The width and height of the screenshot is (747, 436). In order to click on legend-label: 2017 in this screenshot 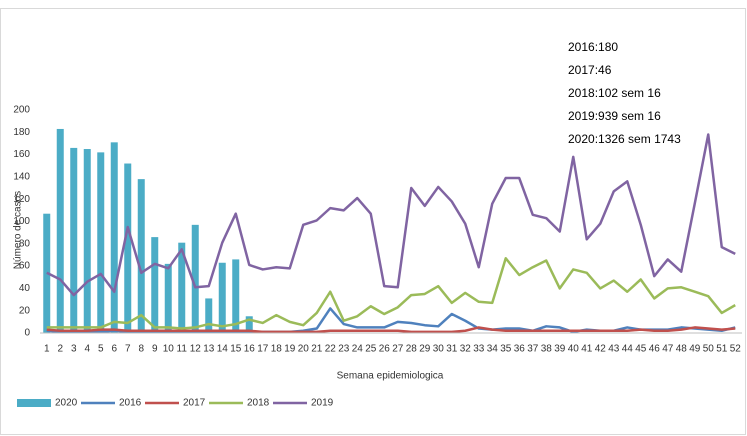, I will do `click(194, 403)`.